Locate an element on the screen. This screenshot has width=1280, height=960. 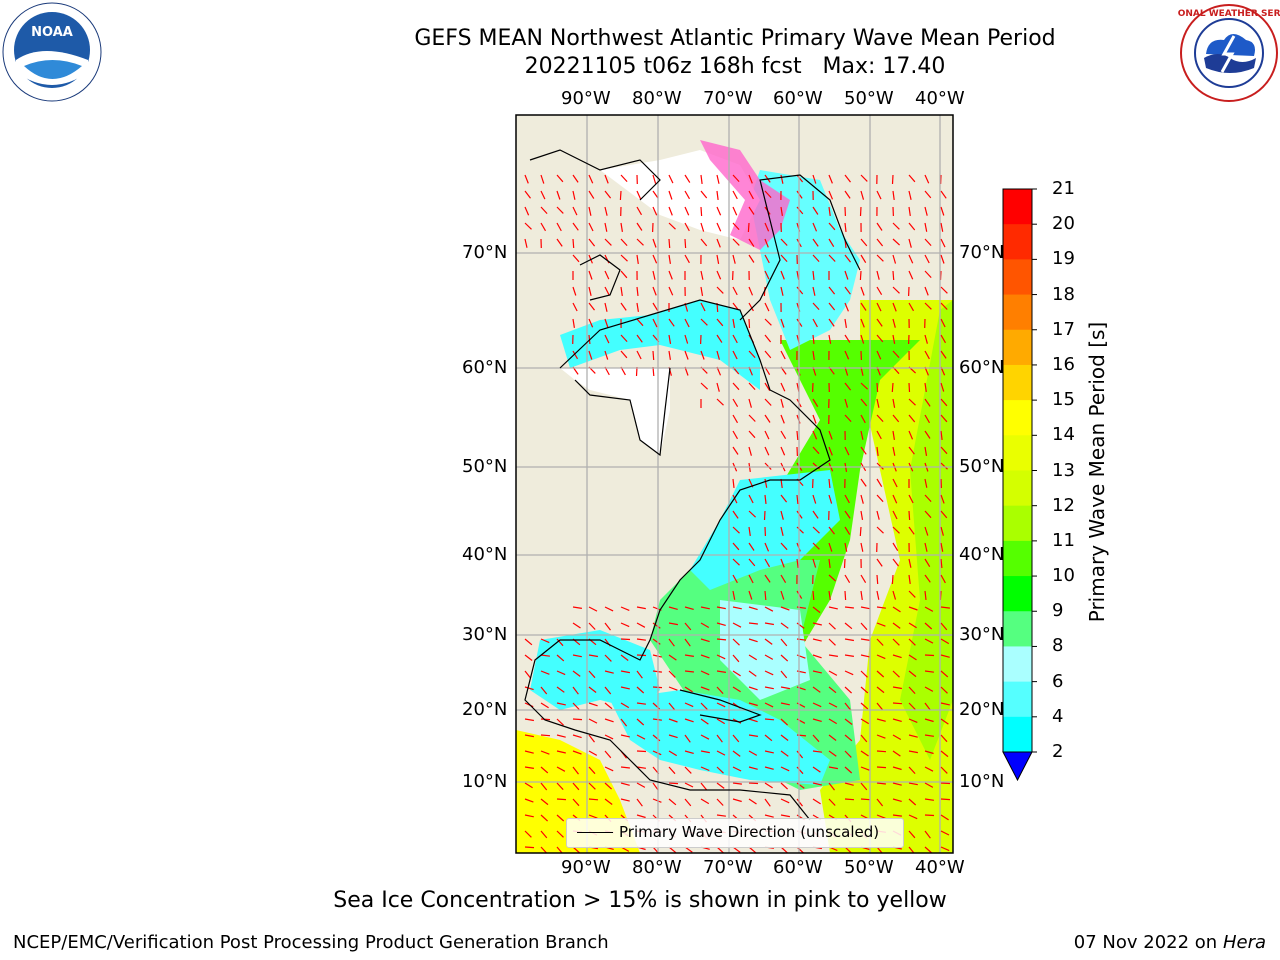
colorbar-tick-label: 15 is located at coordinates (1063, 400).